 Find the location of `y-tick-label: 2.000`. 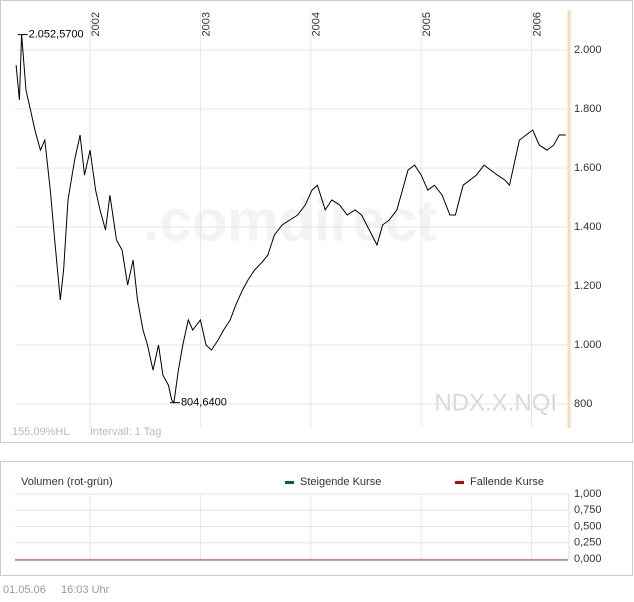

y-tick-label: 2.000 is located at coordinates (588, 50).